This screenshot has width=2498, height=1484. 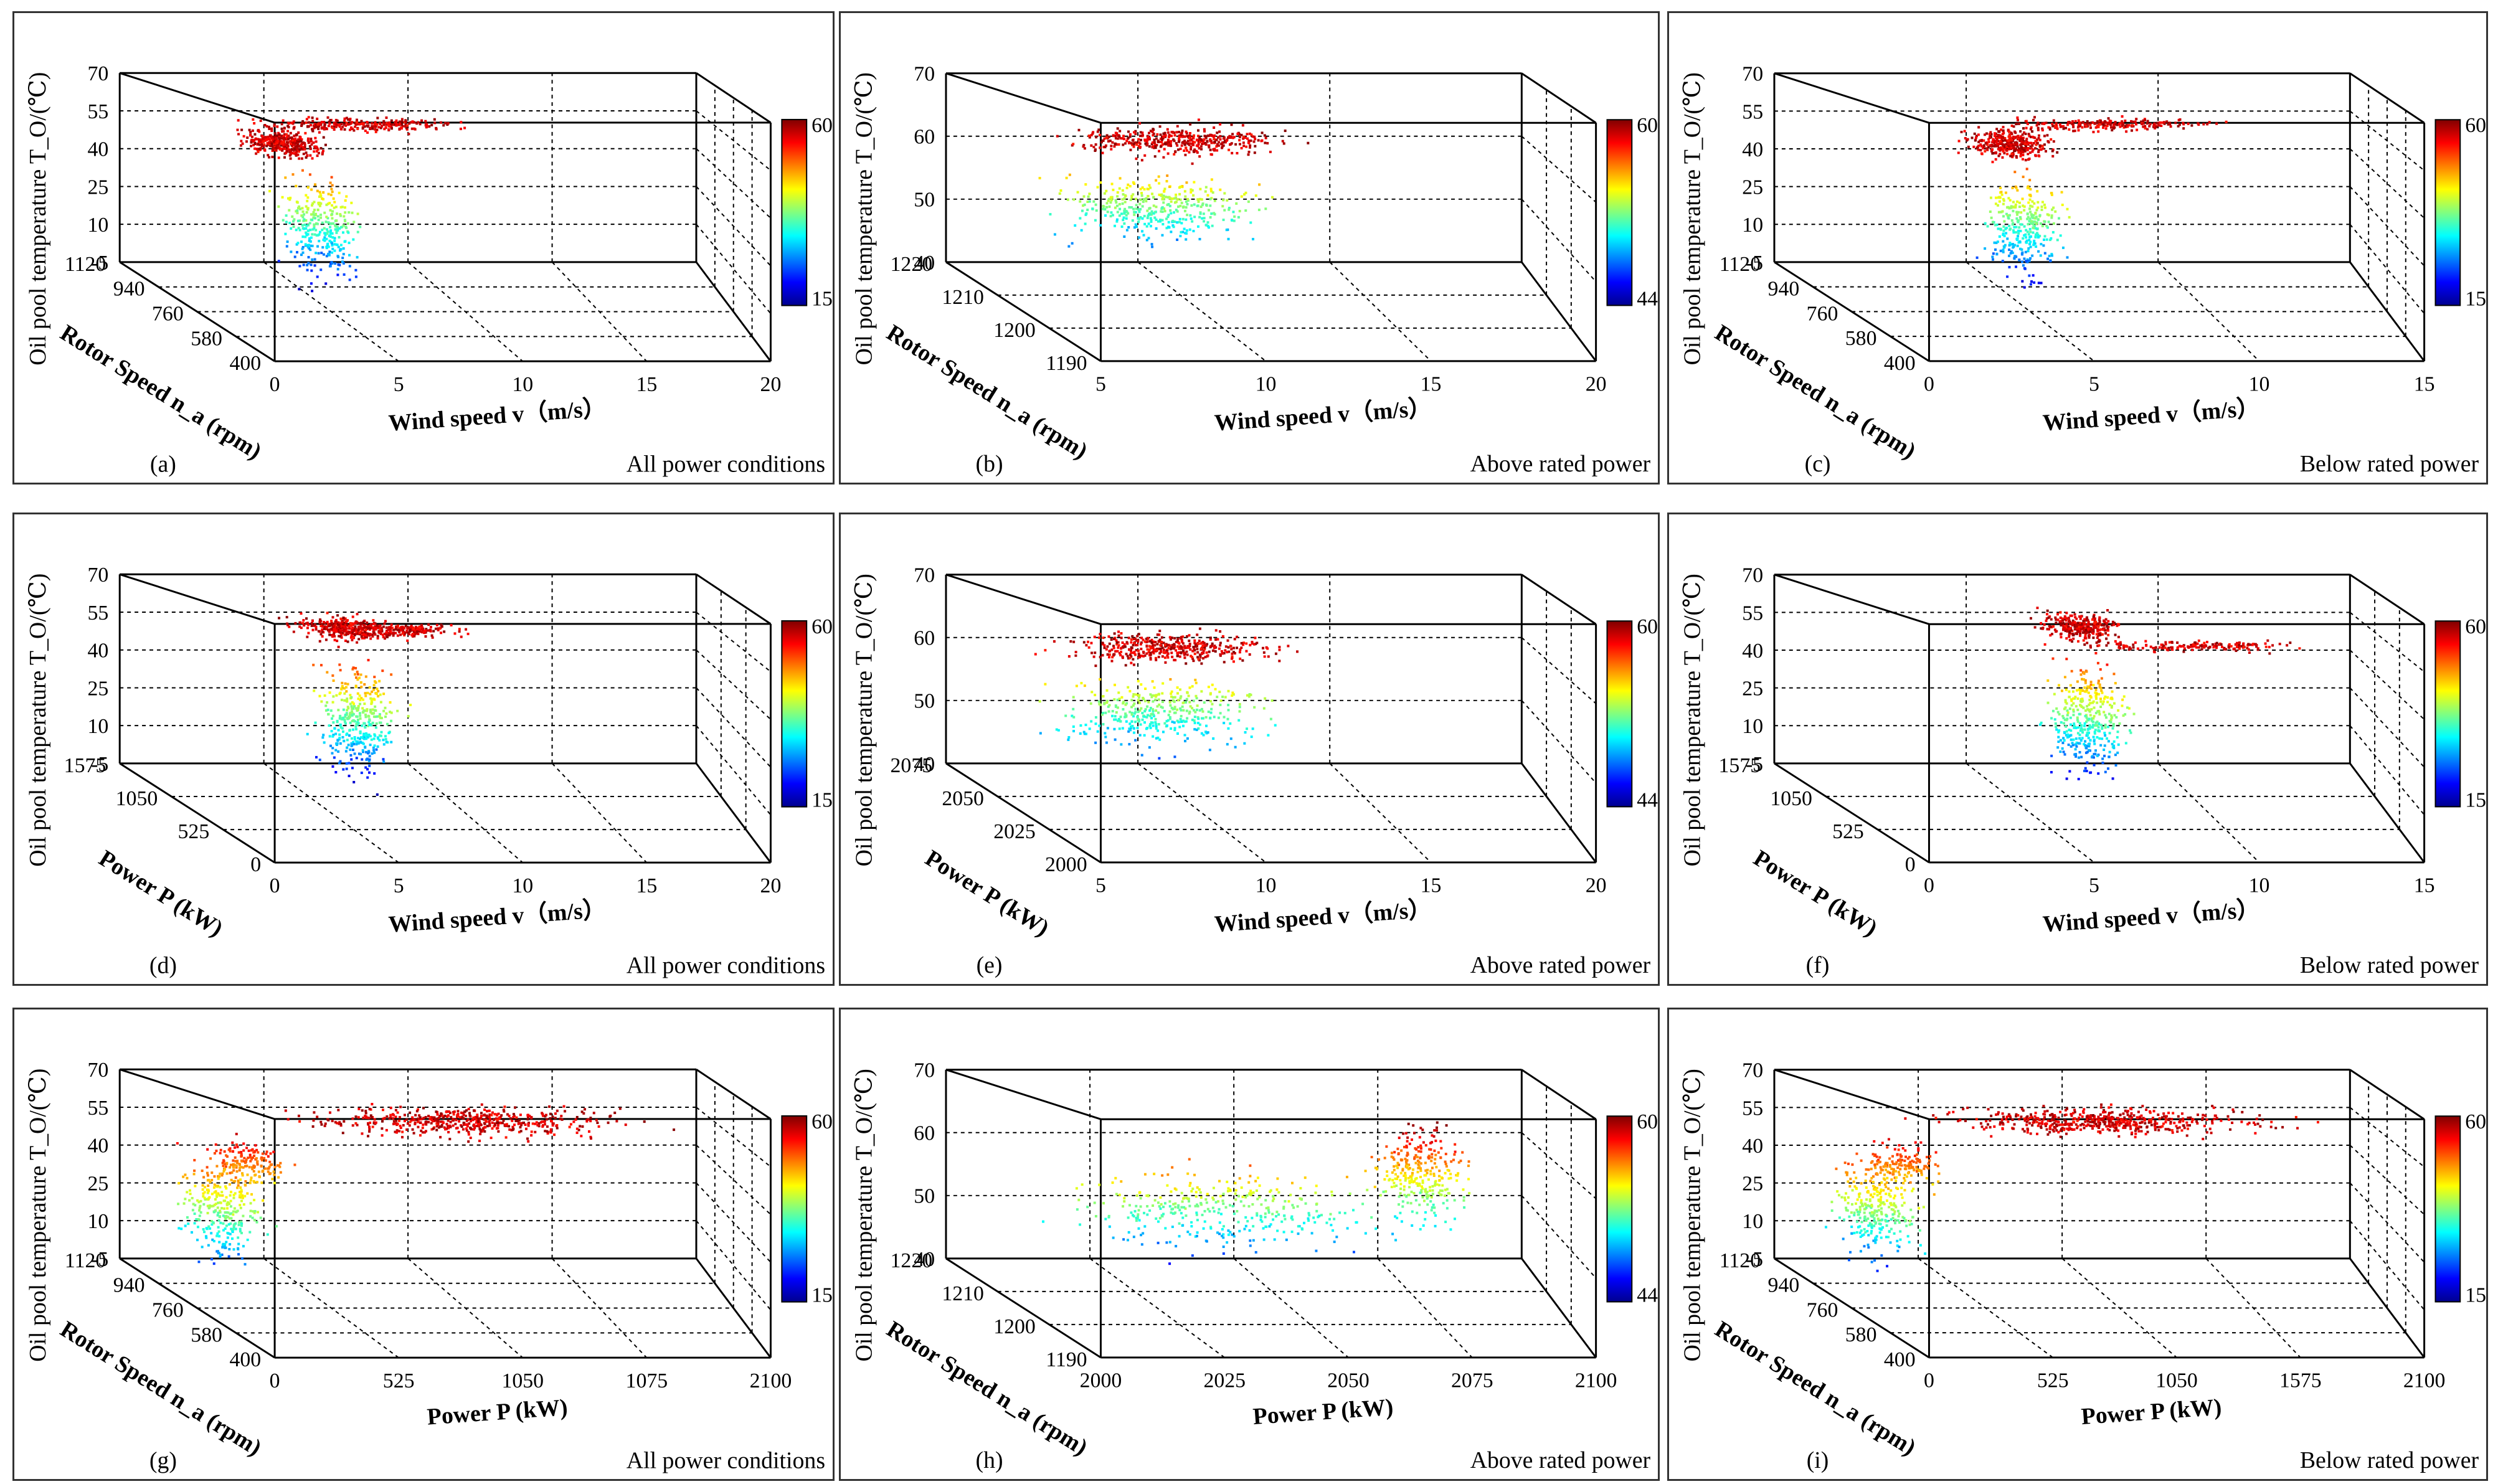 I want to click on colorbar-min-label: 15, so click(x=2475, y=799).